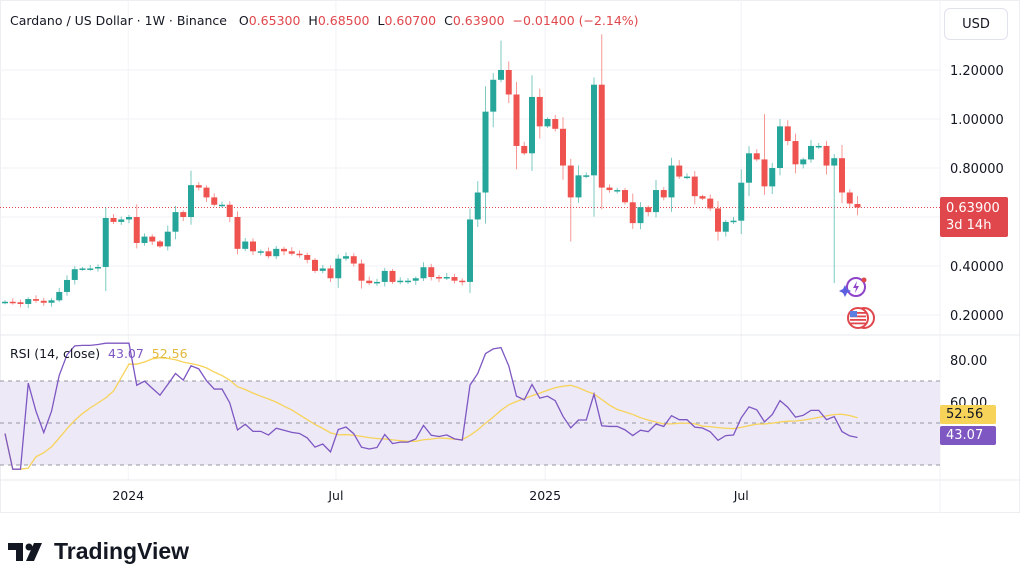 Image resolution: width=1024 pixels, height=575 pixels. I want to click on last-price-value: 0.63900, so click(973, 208).